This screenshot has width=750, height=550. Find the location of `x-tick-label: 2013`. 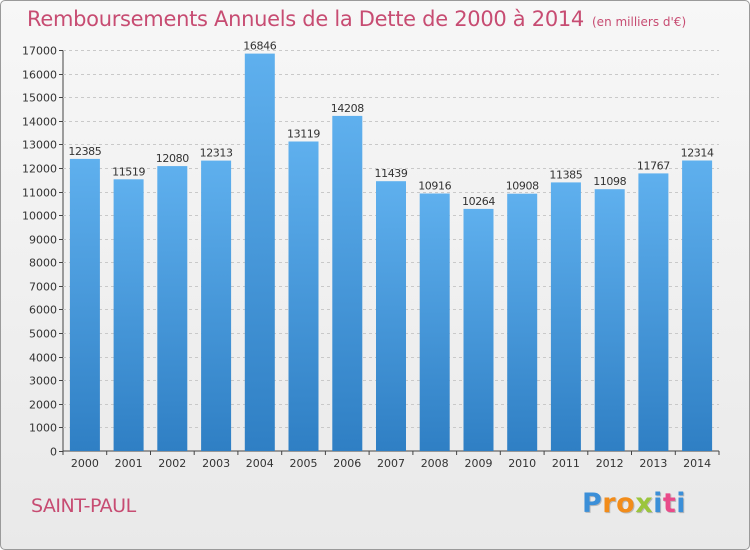

x-tick-label: 2013 is located at coordinates (653, 463).